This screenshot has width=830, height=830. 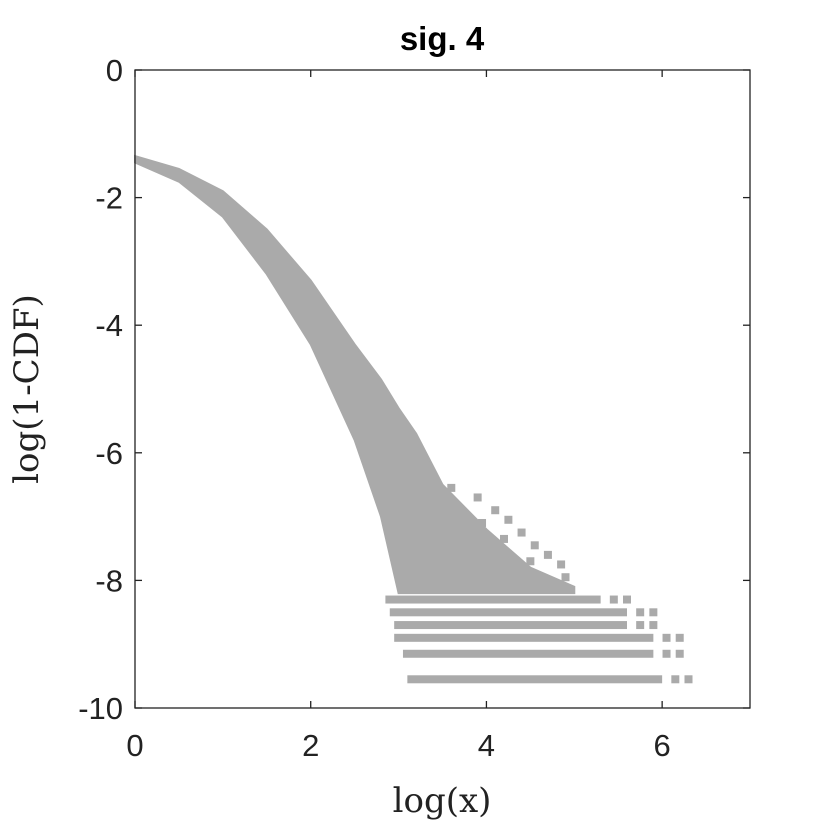 What do you see at coordinates (310, 745) in the screenshot?
I see `x-tick-label: 2` at bounding box center [310, 745].